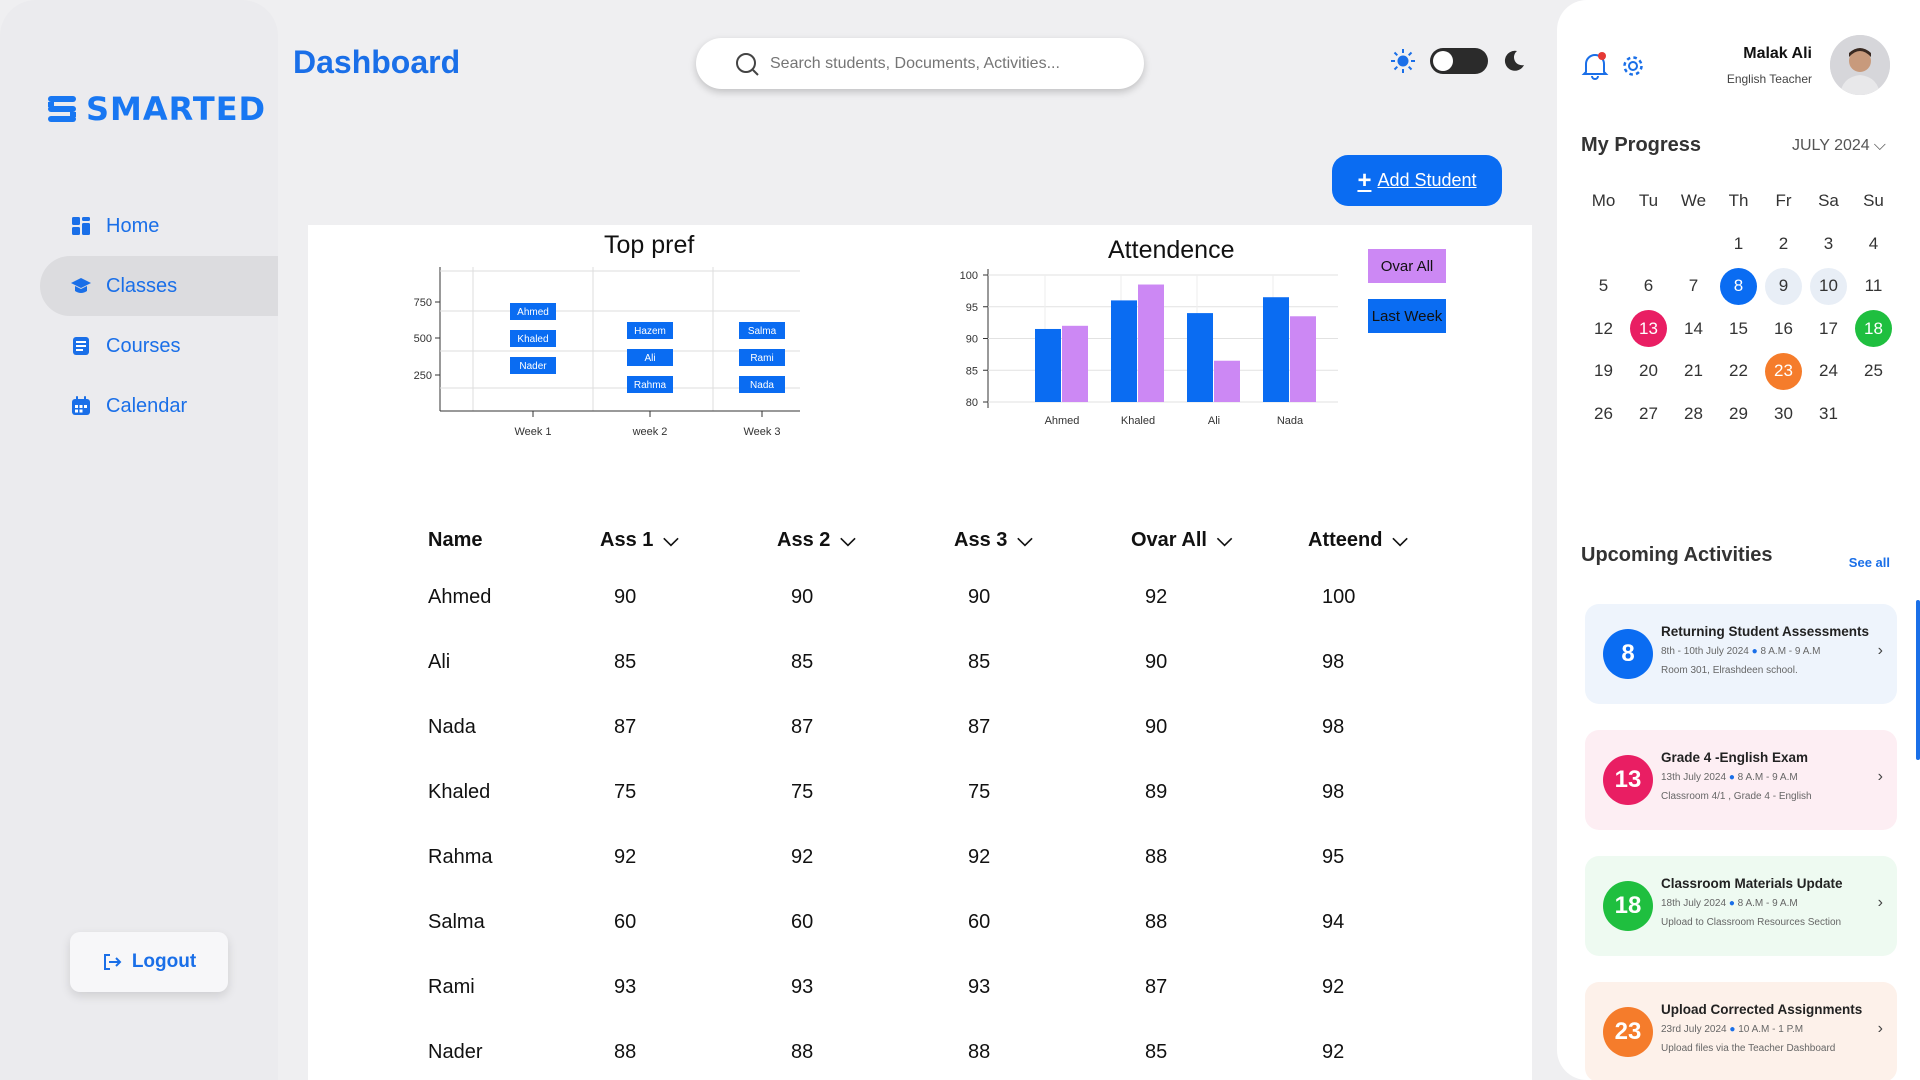 The width and height of the screenshot is (1920, 1080). What do you see at coordinates (1828, 286) in the screenshot?
I see `calendar-day: 10` at bounding box center [1828, 286].